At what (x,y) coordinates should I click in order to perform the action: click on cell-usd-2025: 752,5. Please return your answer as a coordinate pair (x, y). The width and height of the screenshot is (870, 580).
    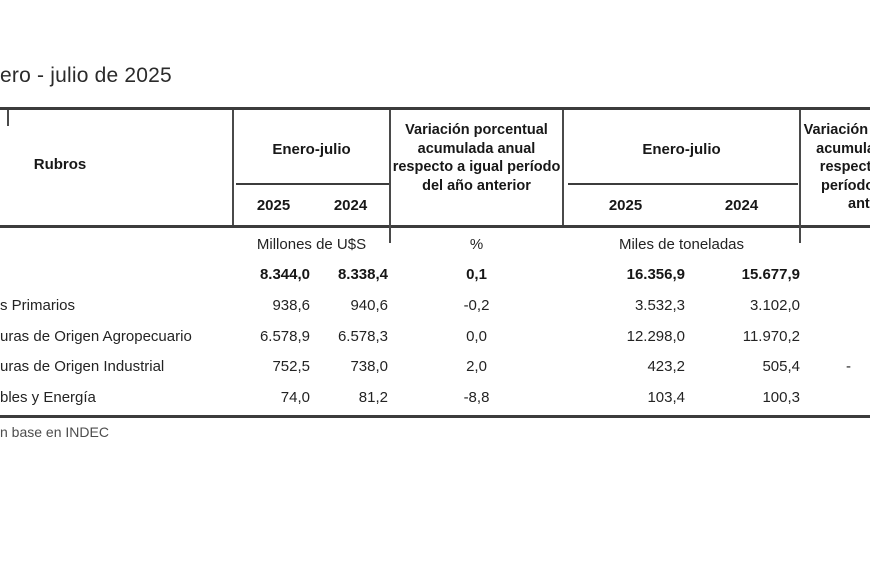
    Looking at the image, I should click on (291, 366).